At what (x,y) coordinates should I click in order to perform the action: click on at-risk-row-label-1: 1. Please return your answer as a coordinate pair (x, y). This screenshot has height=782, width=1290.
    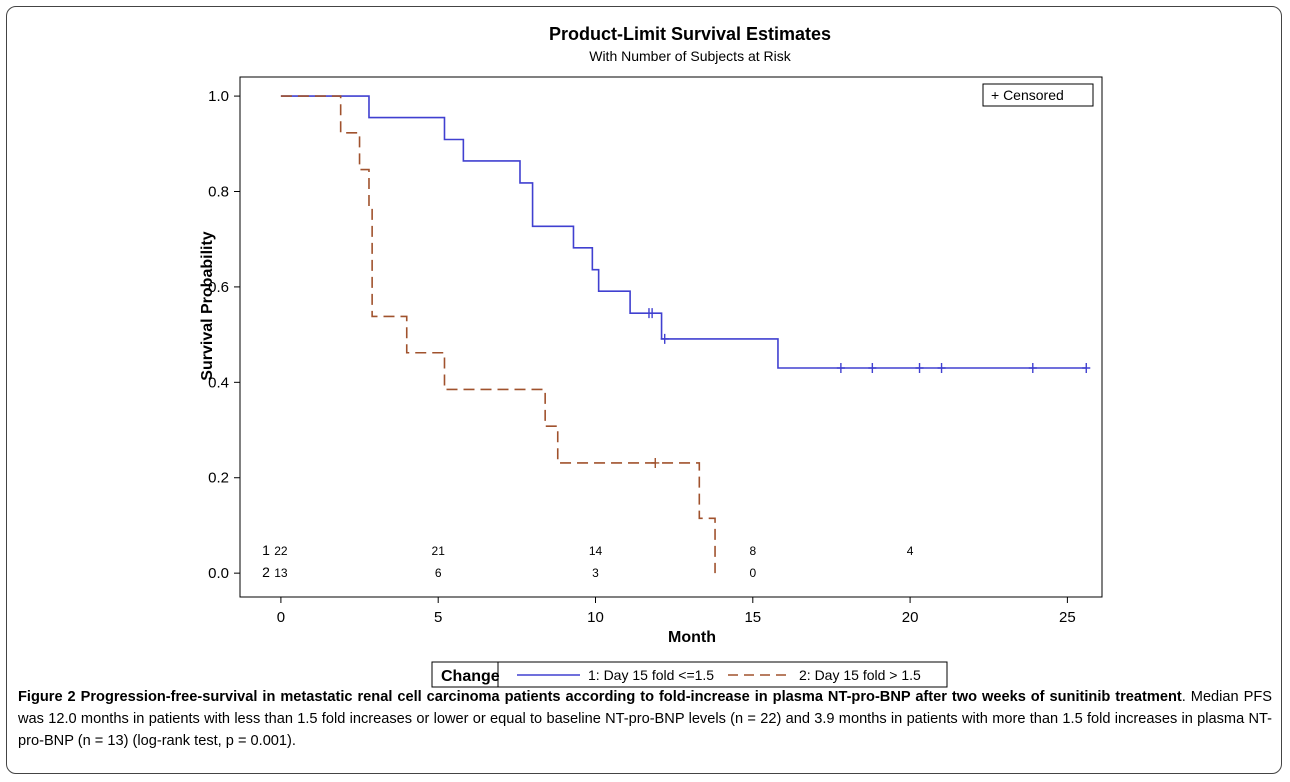
    Looking at the image, I should click on (266, 550).